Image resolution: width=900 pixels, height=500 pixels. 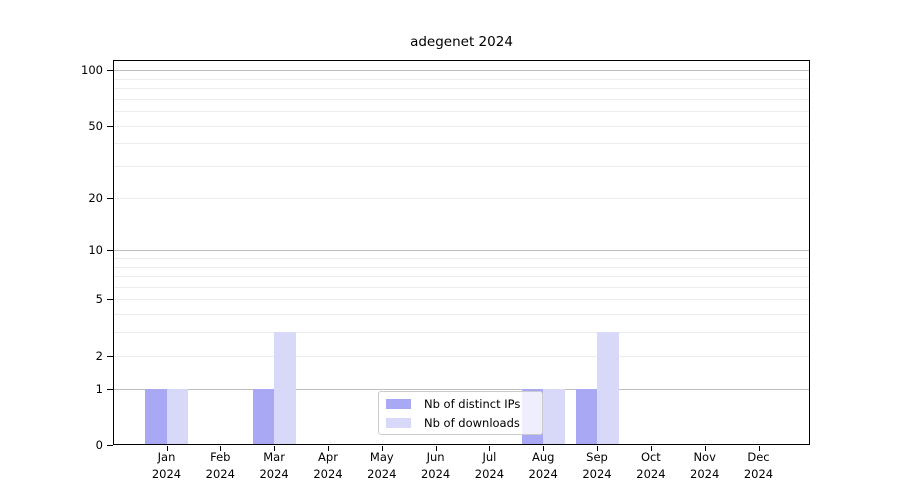 I want to click on x-tick-label: Jul 2024, so click(x=489, y=466).